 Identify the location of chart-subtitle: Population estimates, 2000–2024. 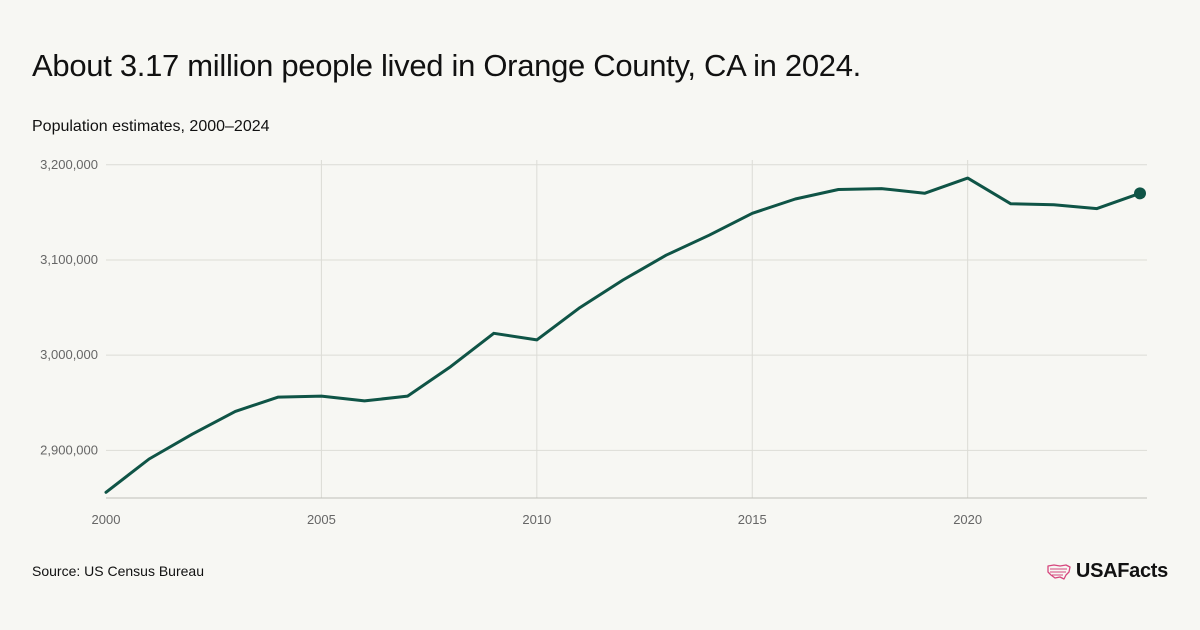
(151, 126).